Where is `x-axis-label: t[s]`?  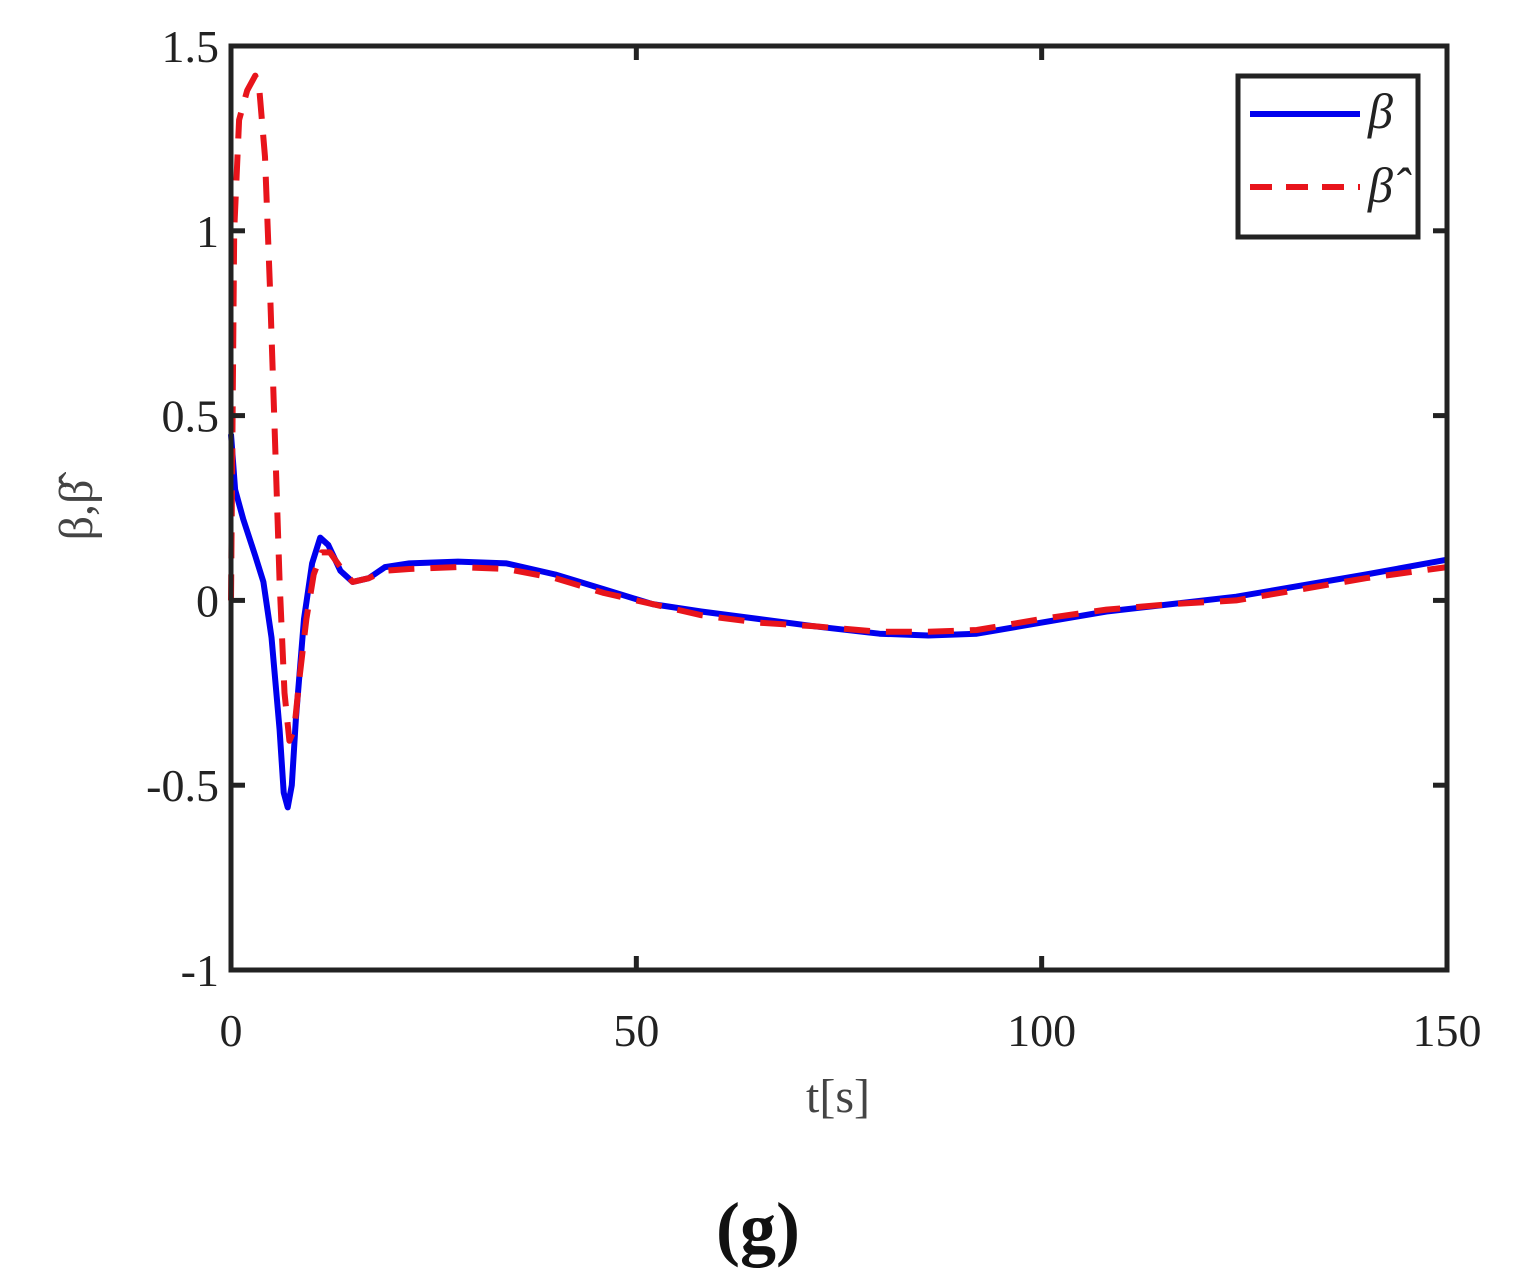
x-axis-label: t[s] is located at coordinates (838, 1096).